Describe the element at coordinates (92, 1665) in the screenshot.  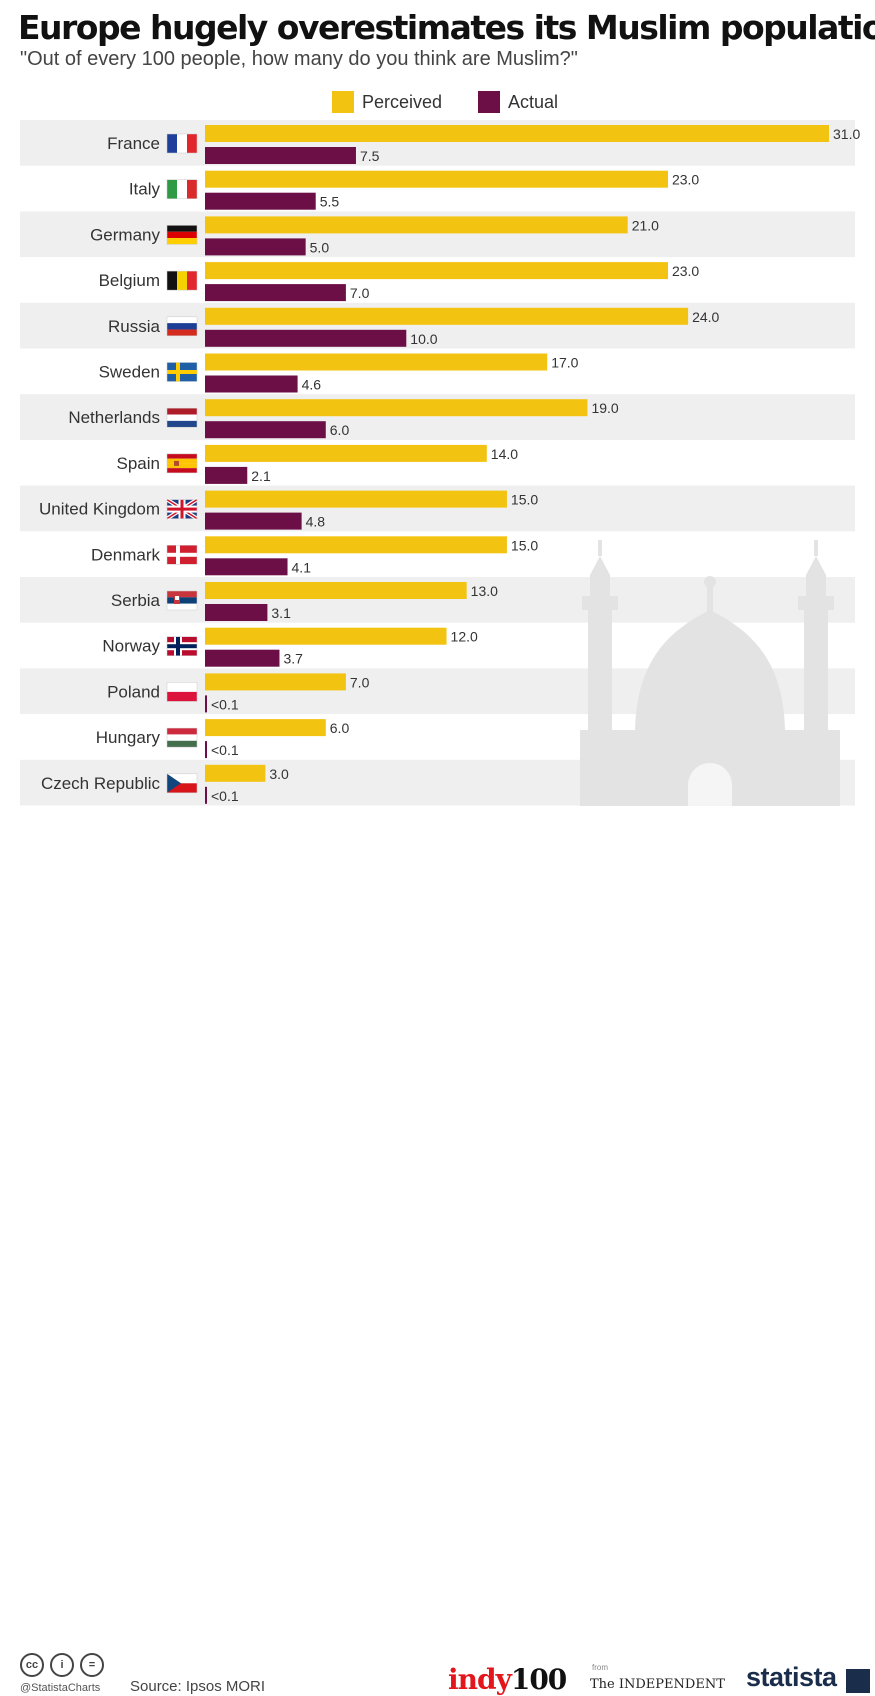
I see `no-derivatives-icon: =` at that location.